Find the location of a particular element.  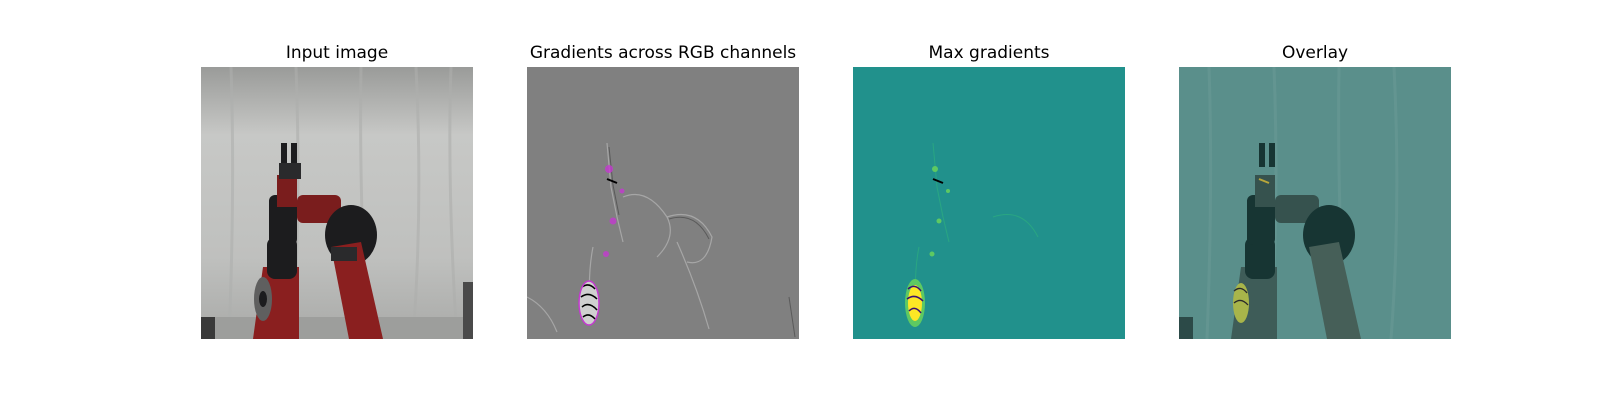

panel-title: Overlay is located at coordinates (1315, 53).